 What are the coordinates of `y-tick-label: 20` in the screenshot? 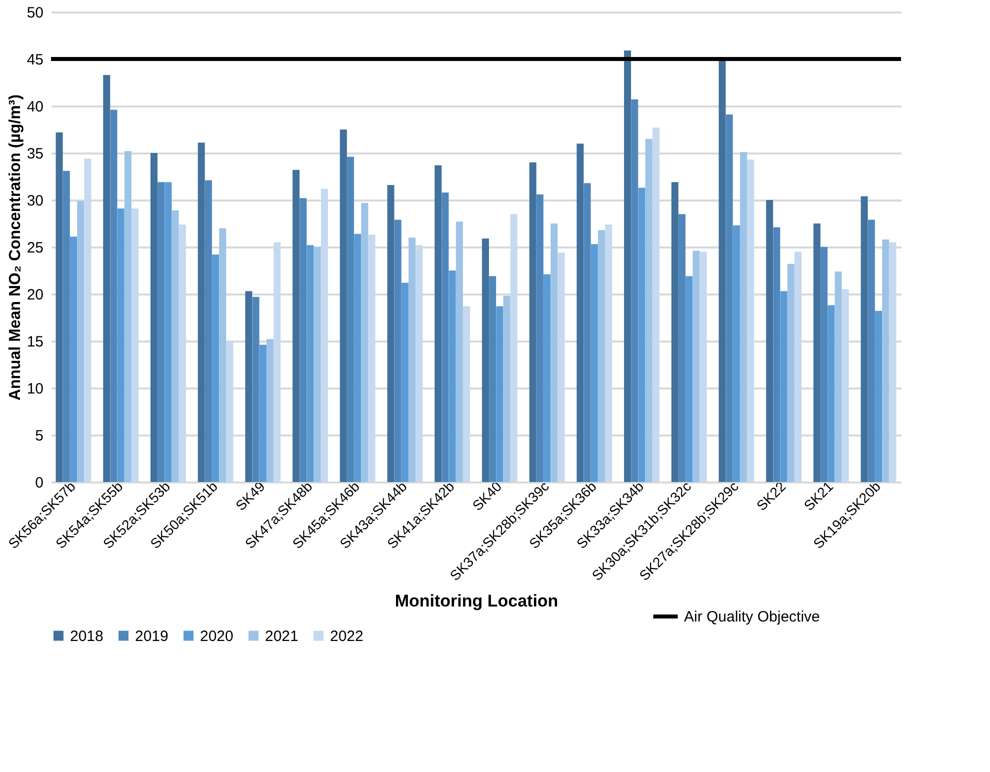 It's located at (35, 295).